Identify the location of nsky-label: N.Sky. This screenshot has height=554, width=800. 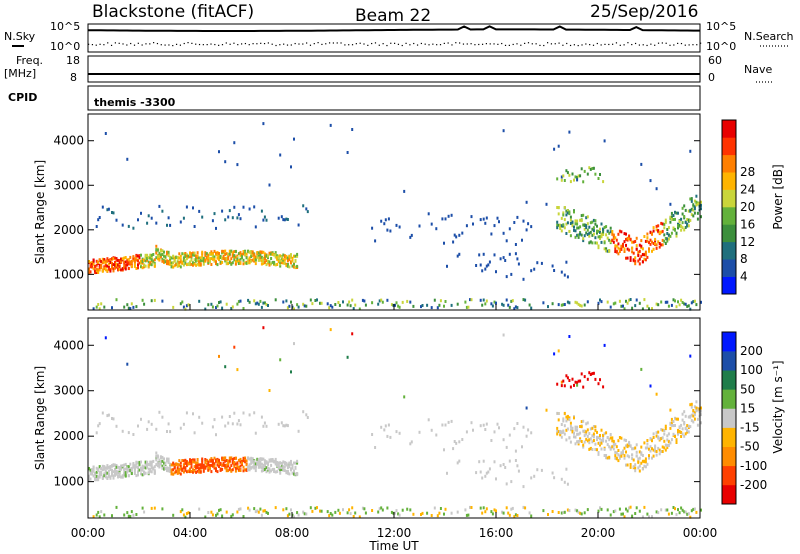
(20, 36).